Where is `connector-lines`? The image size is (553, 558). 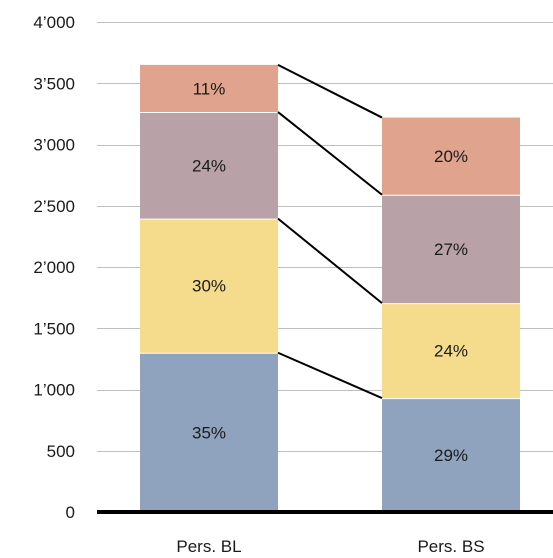
connector-lines is located at coordinates (330, 231).